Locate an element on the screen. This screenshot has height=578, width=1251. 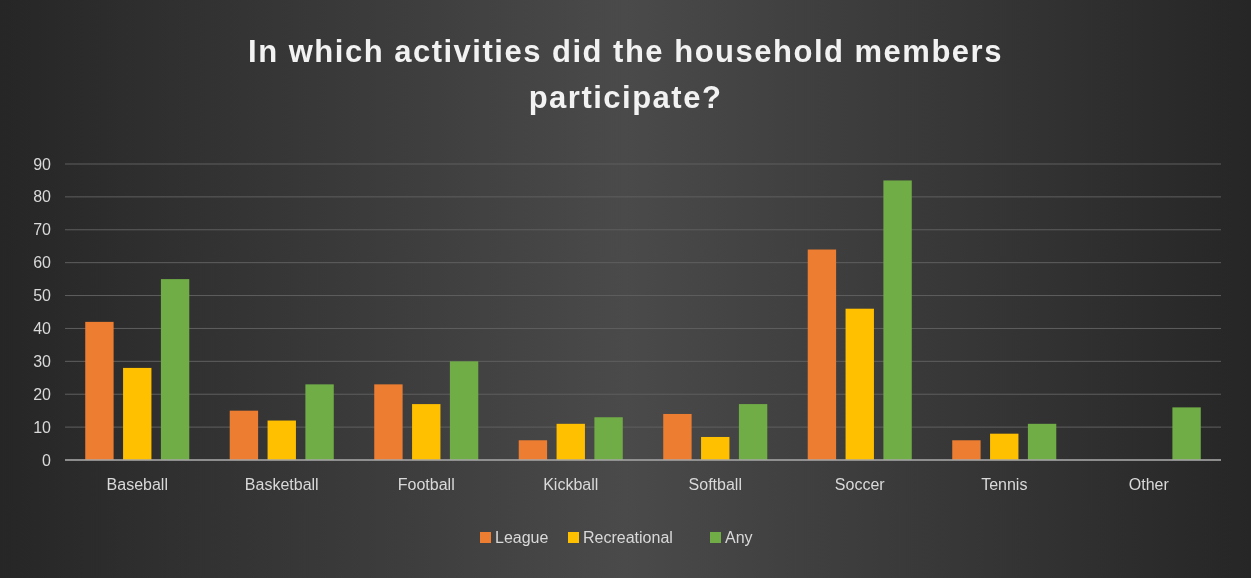
legend-label: Any is located at coordinates (739, 537).